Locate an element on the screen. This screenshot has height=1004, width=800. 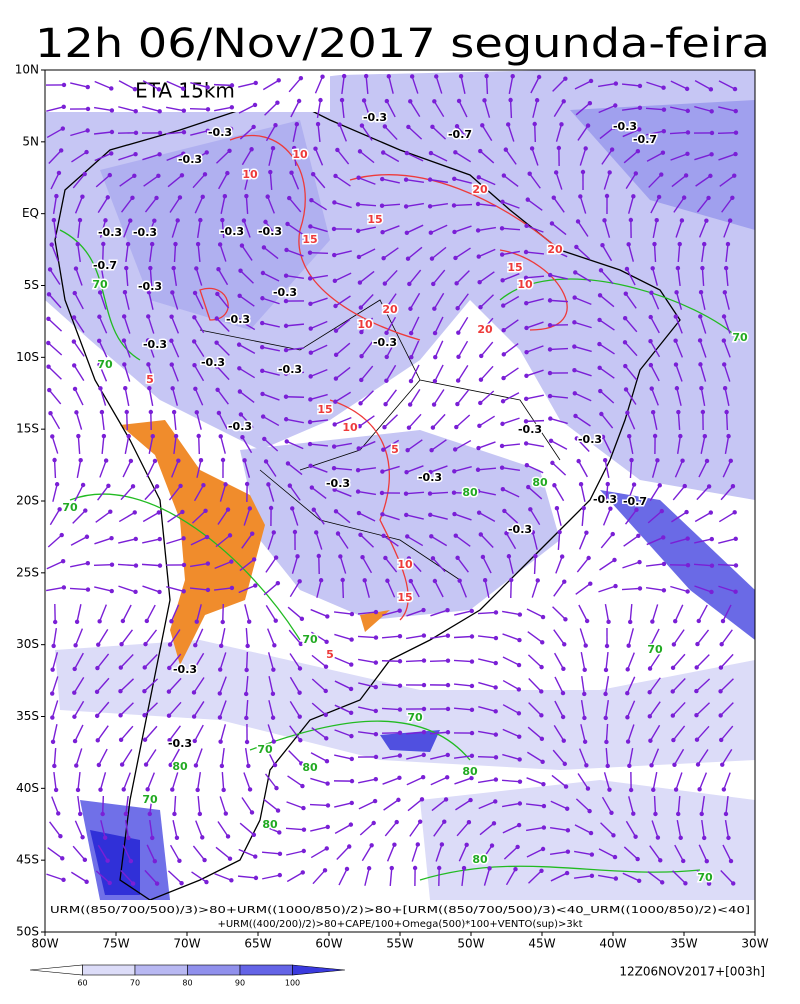
contour-label: 70 is located at coordinates (310, 639).